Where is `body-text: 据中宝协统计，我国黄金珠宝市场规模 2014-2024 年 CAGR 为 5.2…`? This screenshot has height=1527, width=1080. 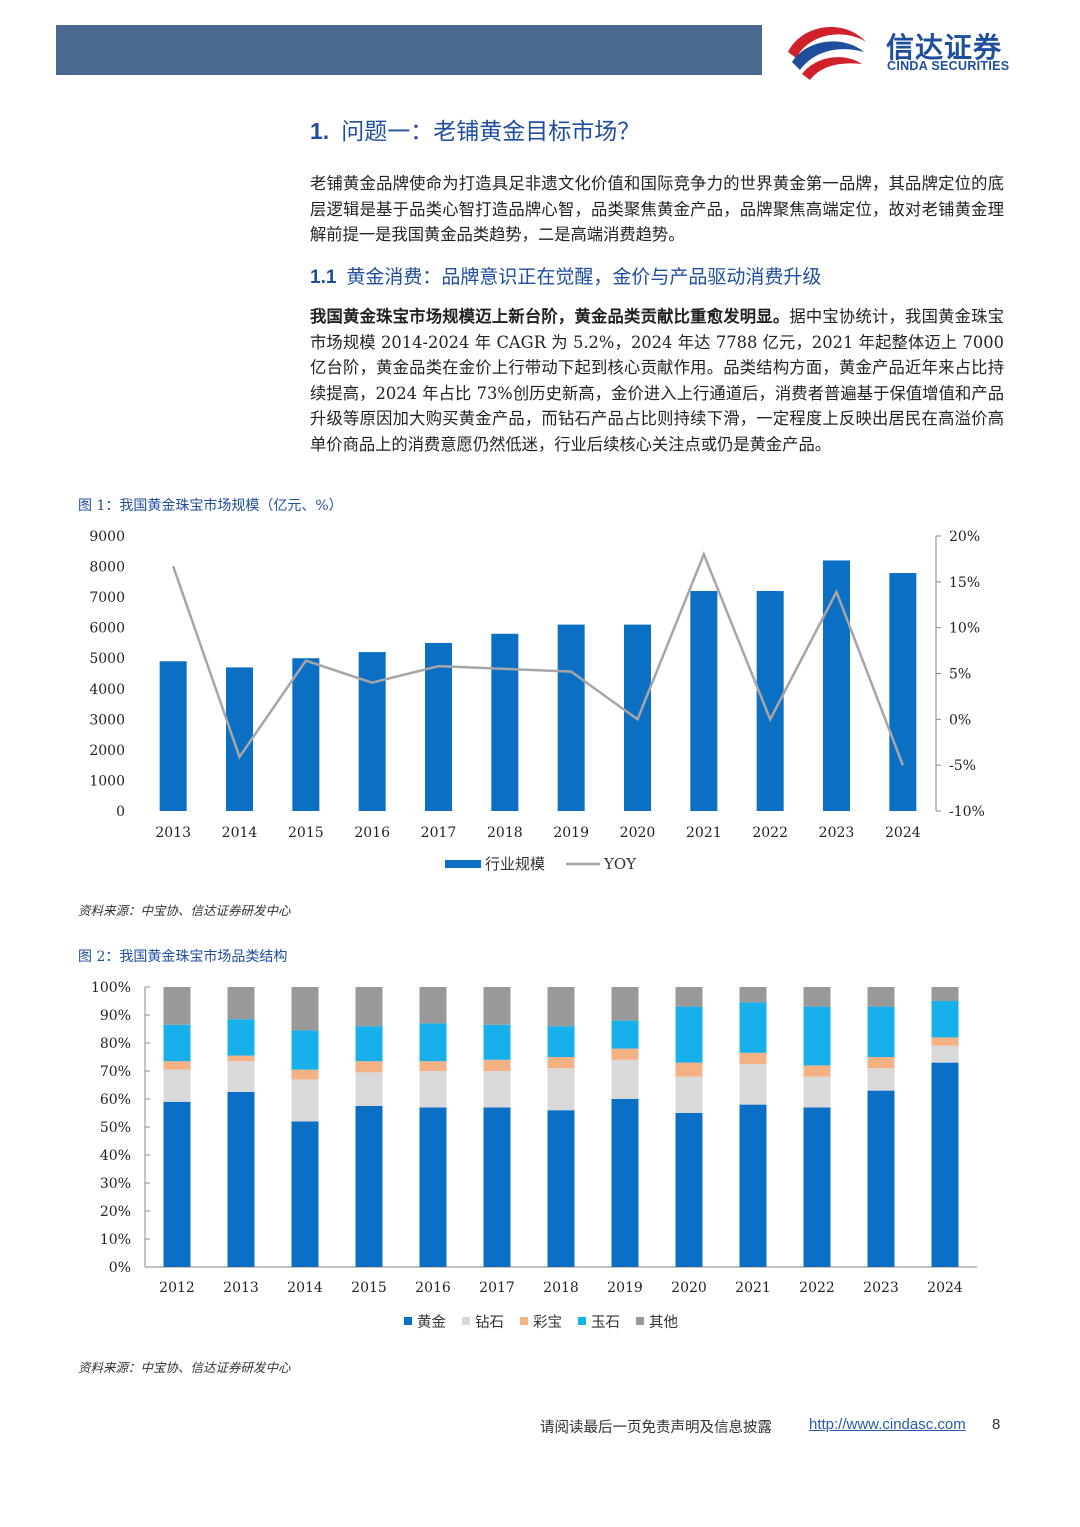
body-text: 据中宝协统计，我国黄金珠宝市场规模 2014-2024 年 CAGR 为 5.2… is located at coordinates (657, 380).